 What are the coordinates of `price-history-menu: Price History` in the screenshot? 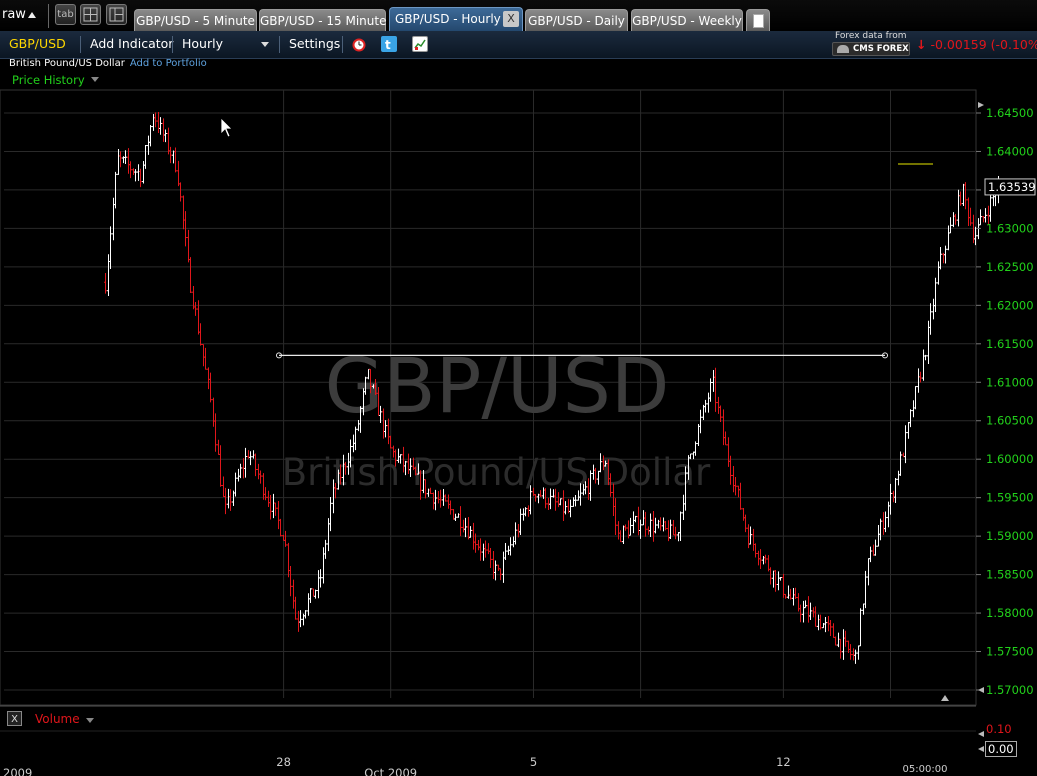 It's located at (55, 80).